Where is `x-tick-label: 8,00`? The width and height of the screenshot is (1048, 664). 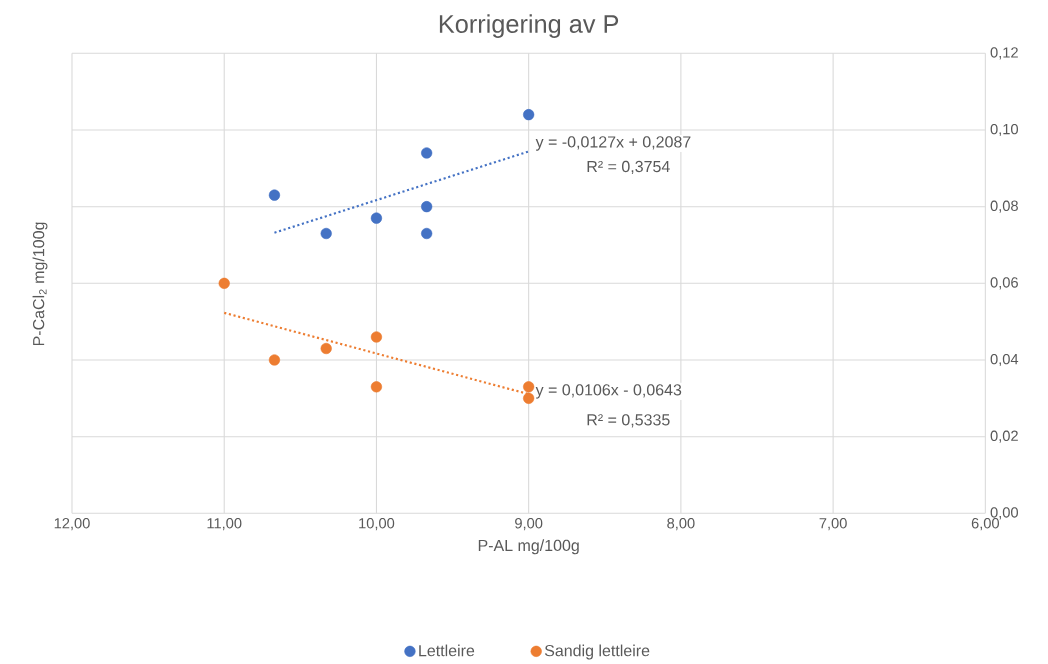
x-tick-label: 8,00 is located at coordinates (681, 524).